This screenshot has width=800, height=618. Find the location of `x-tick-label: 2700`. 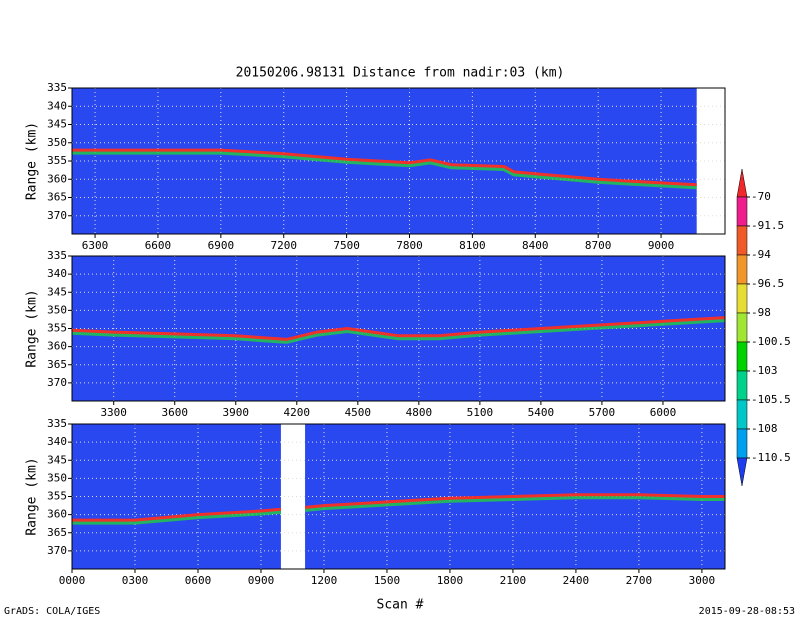

x-tick-label: 2700 is located at coordinates (639, 580).